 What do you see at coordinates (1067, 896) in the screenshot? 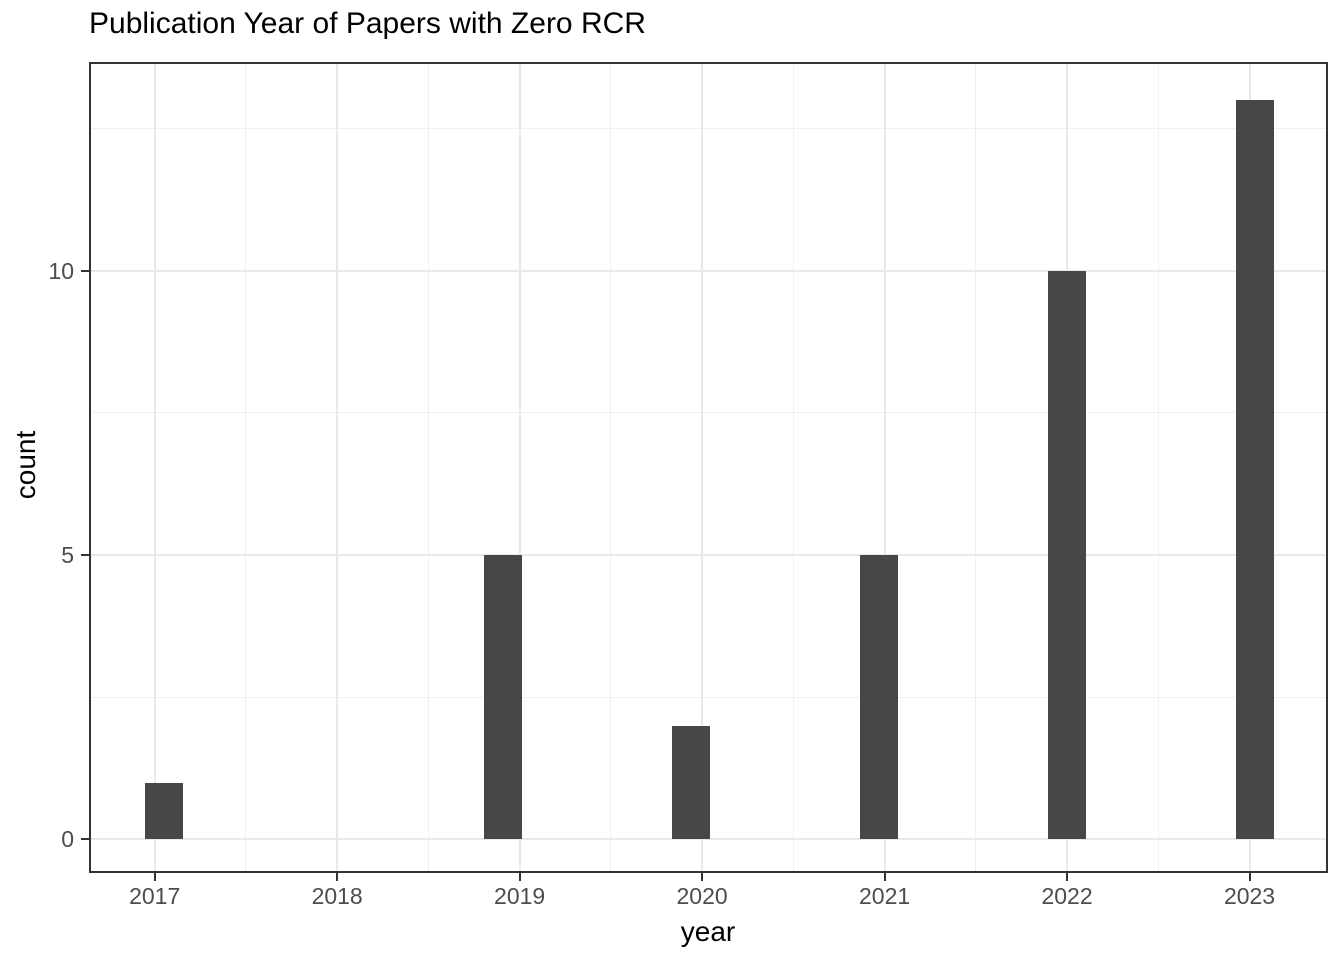
I see `x-tick-label: 2022` at bounding box center [1067, 896].